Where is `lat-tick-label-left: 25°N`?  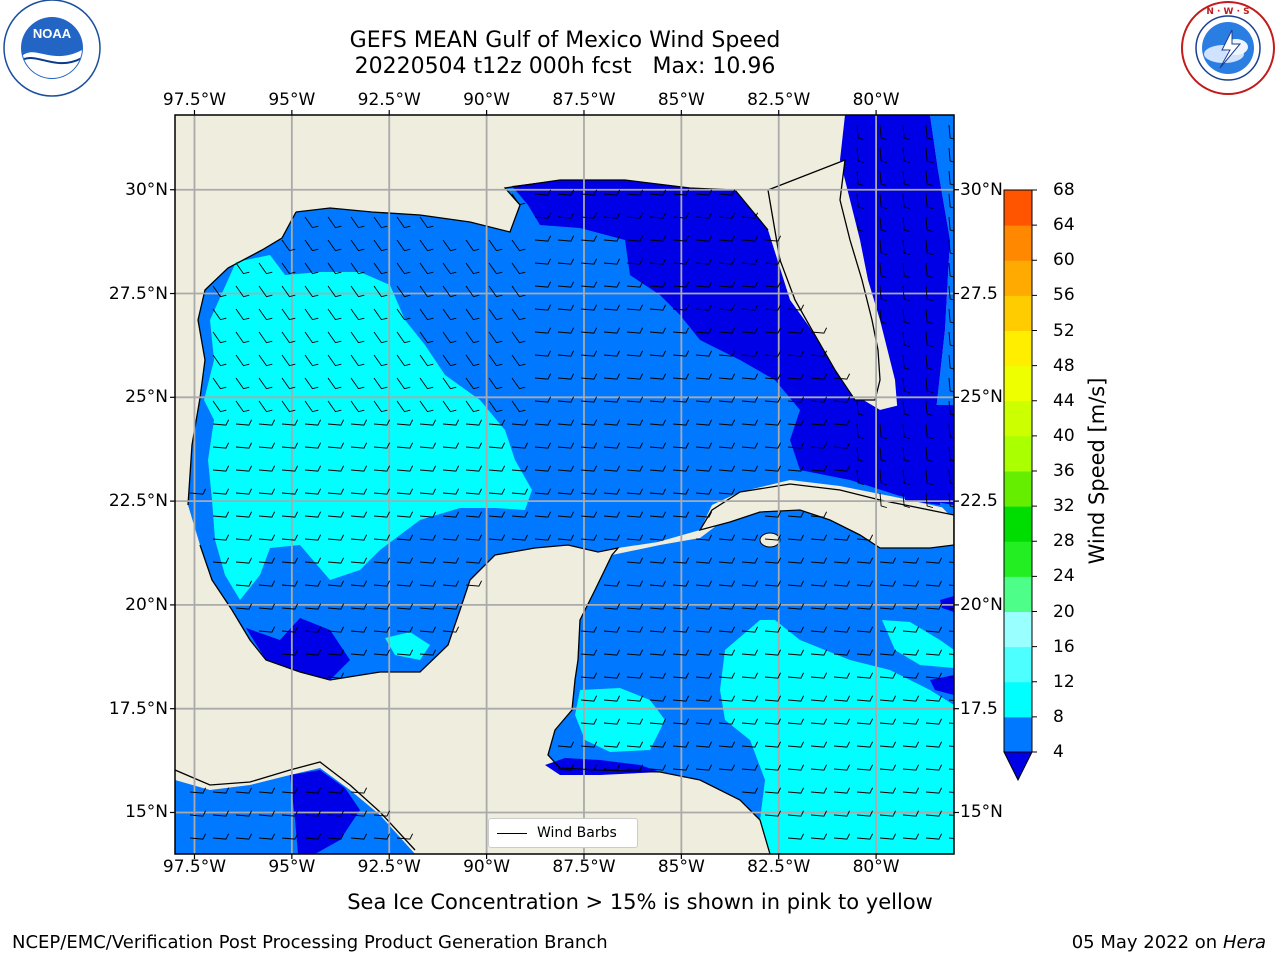
lat-tick-label-left: 25°N is located at coordinates (146, 397).